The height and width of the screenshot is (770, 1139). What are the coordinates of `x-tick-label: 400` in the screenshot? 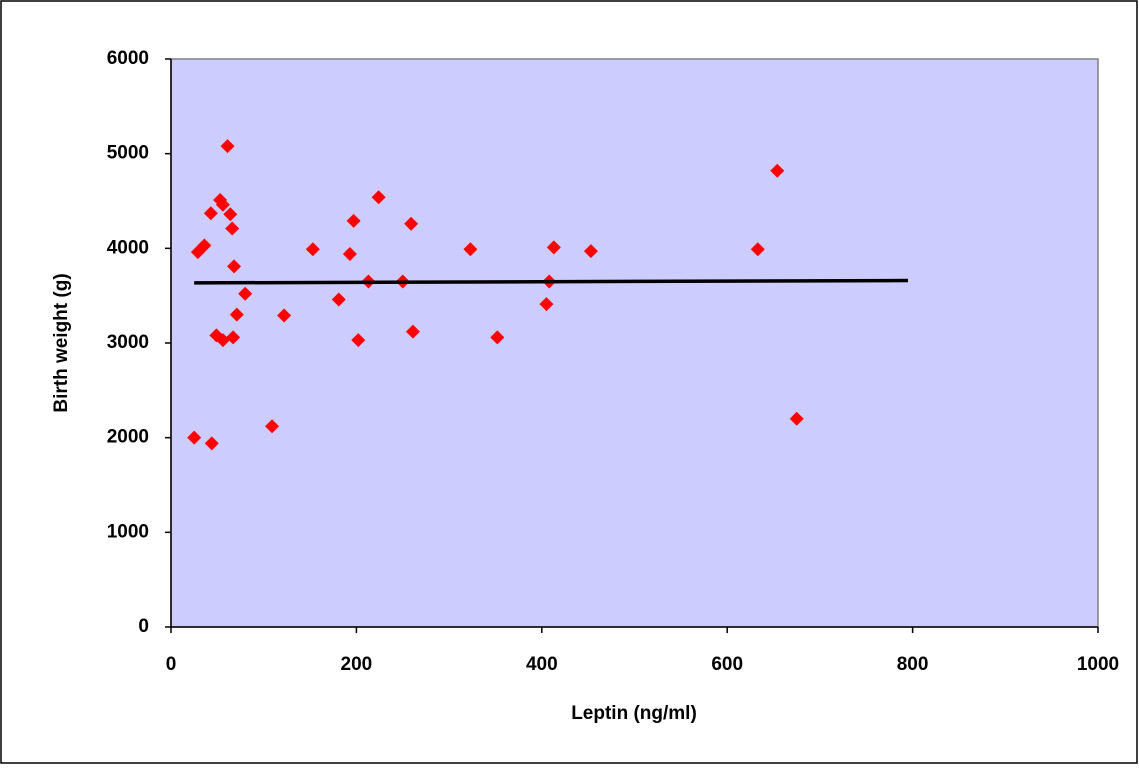 It's located at (542, 664).